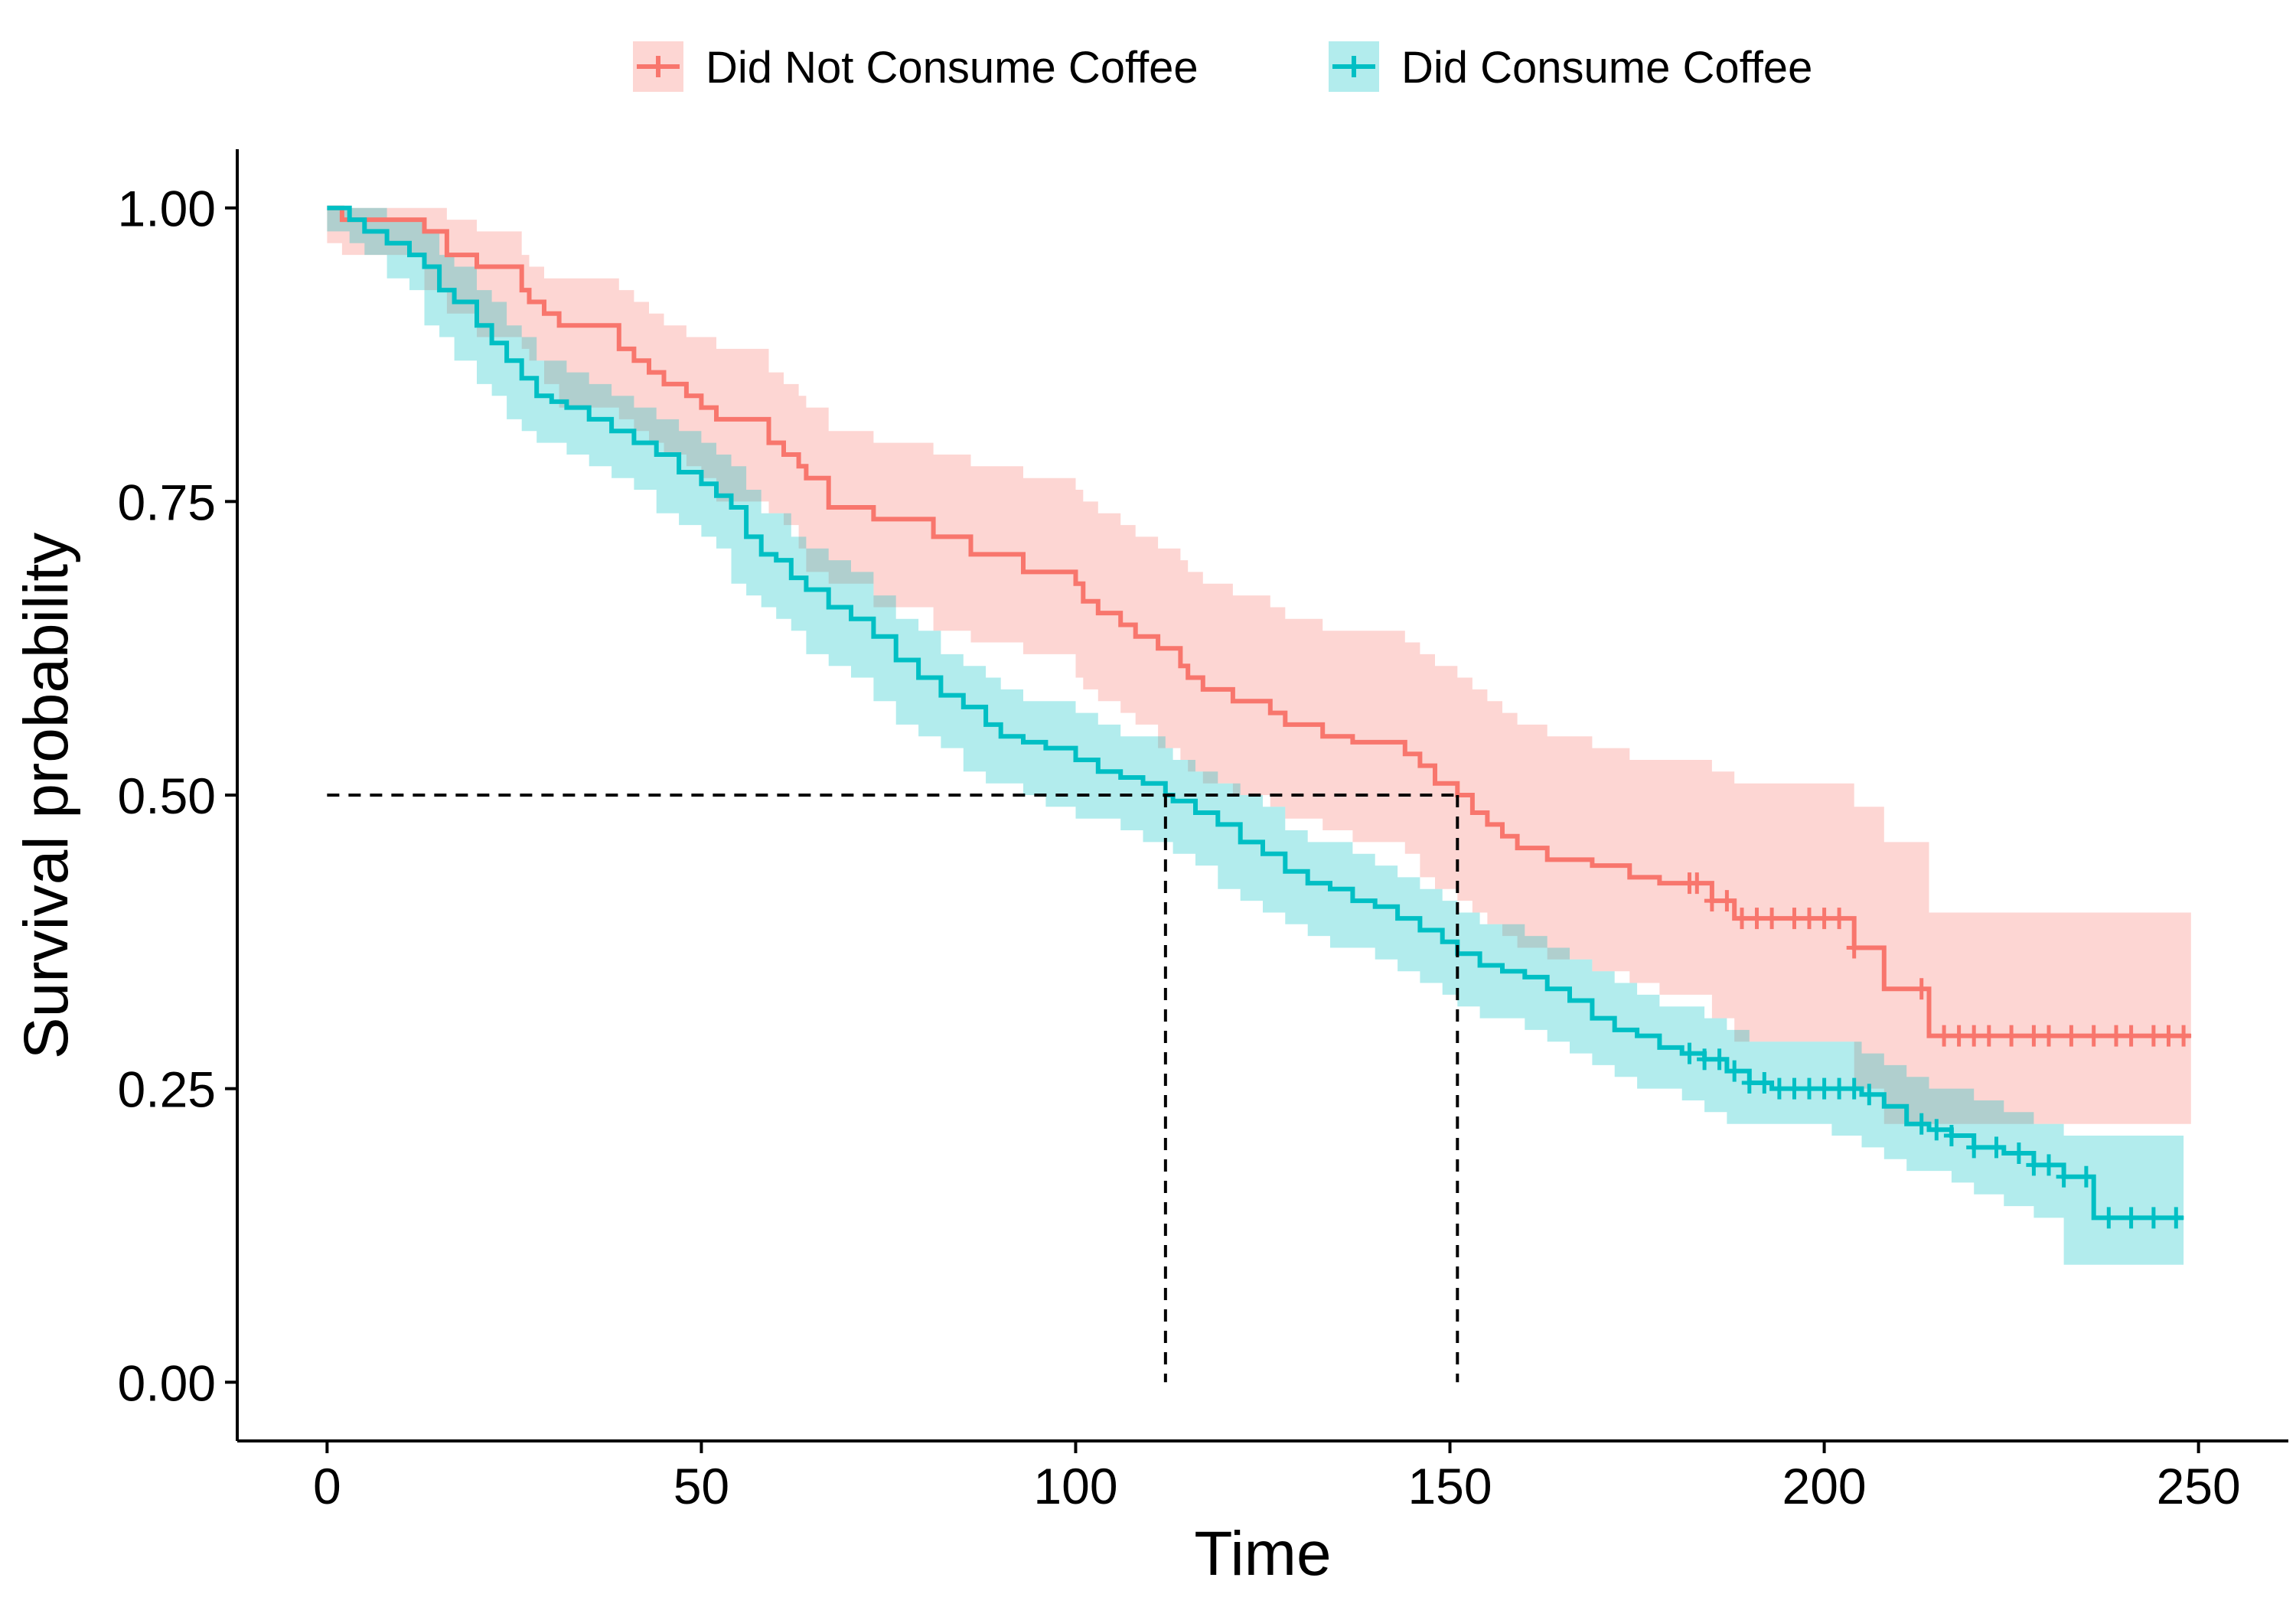 The image size is (2296, 1607). Describe the element at coordinates (1262, 1554) in the screenshot. I see `x-axis-title: Time` at that location.